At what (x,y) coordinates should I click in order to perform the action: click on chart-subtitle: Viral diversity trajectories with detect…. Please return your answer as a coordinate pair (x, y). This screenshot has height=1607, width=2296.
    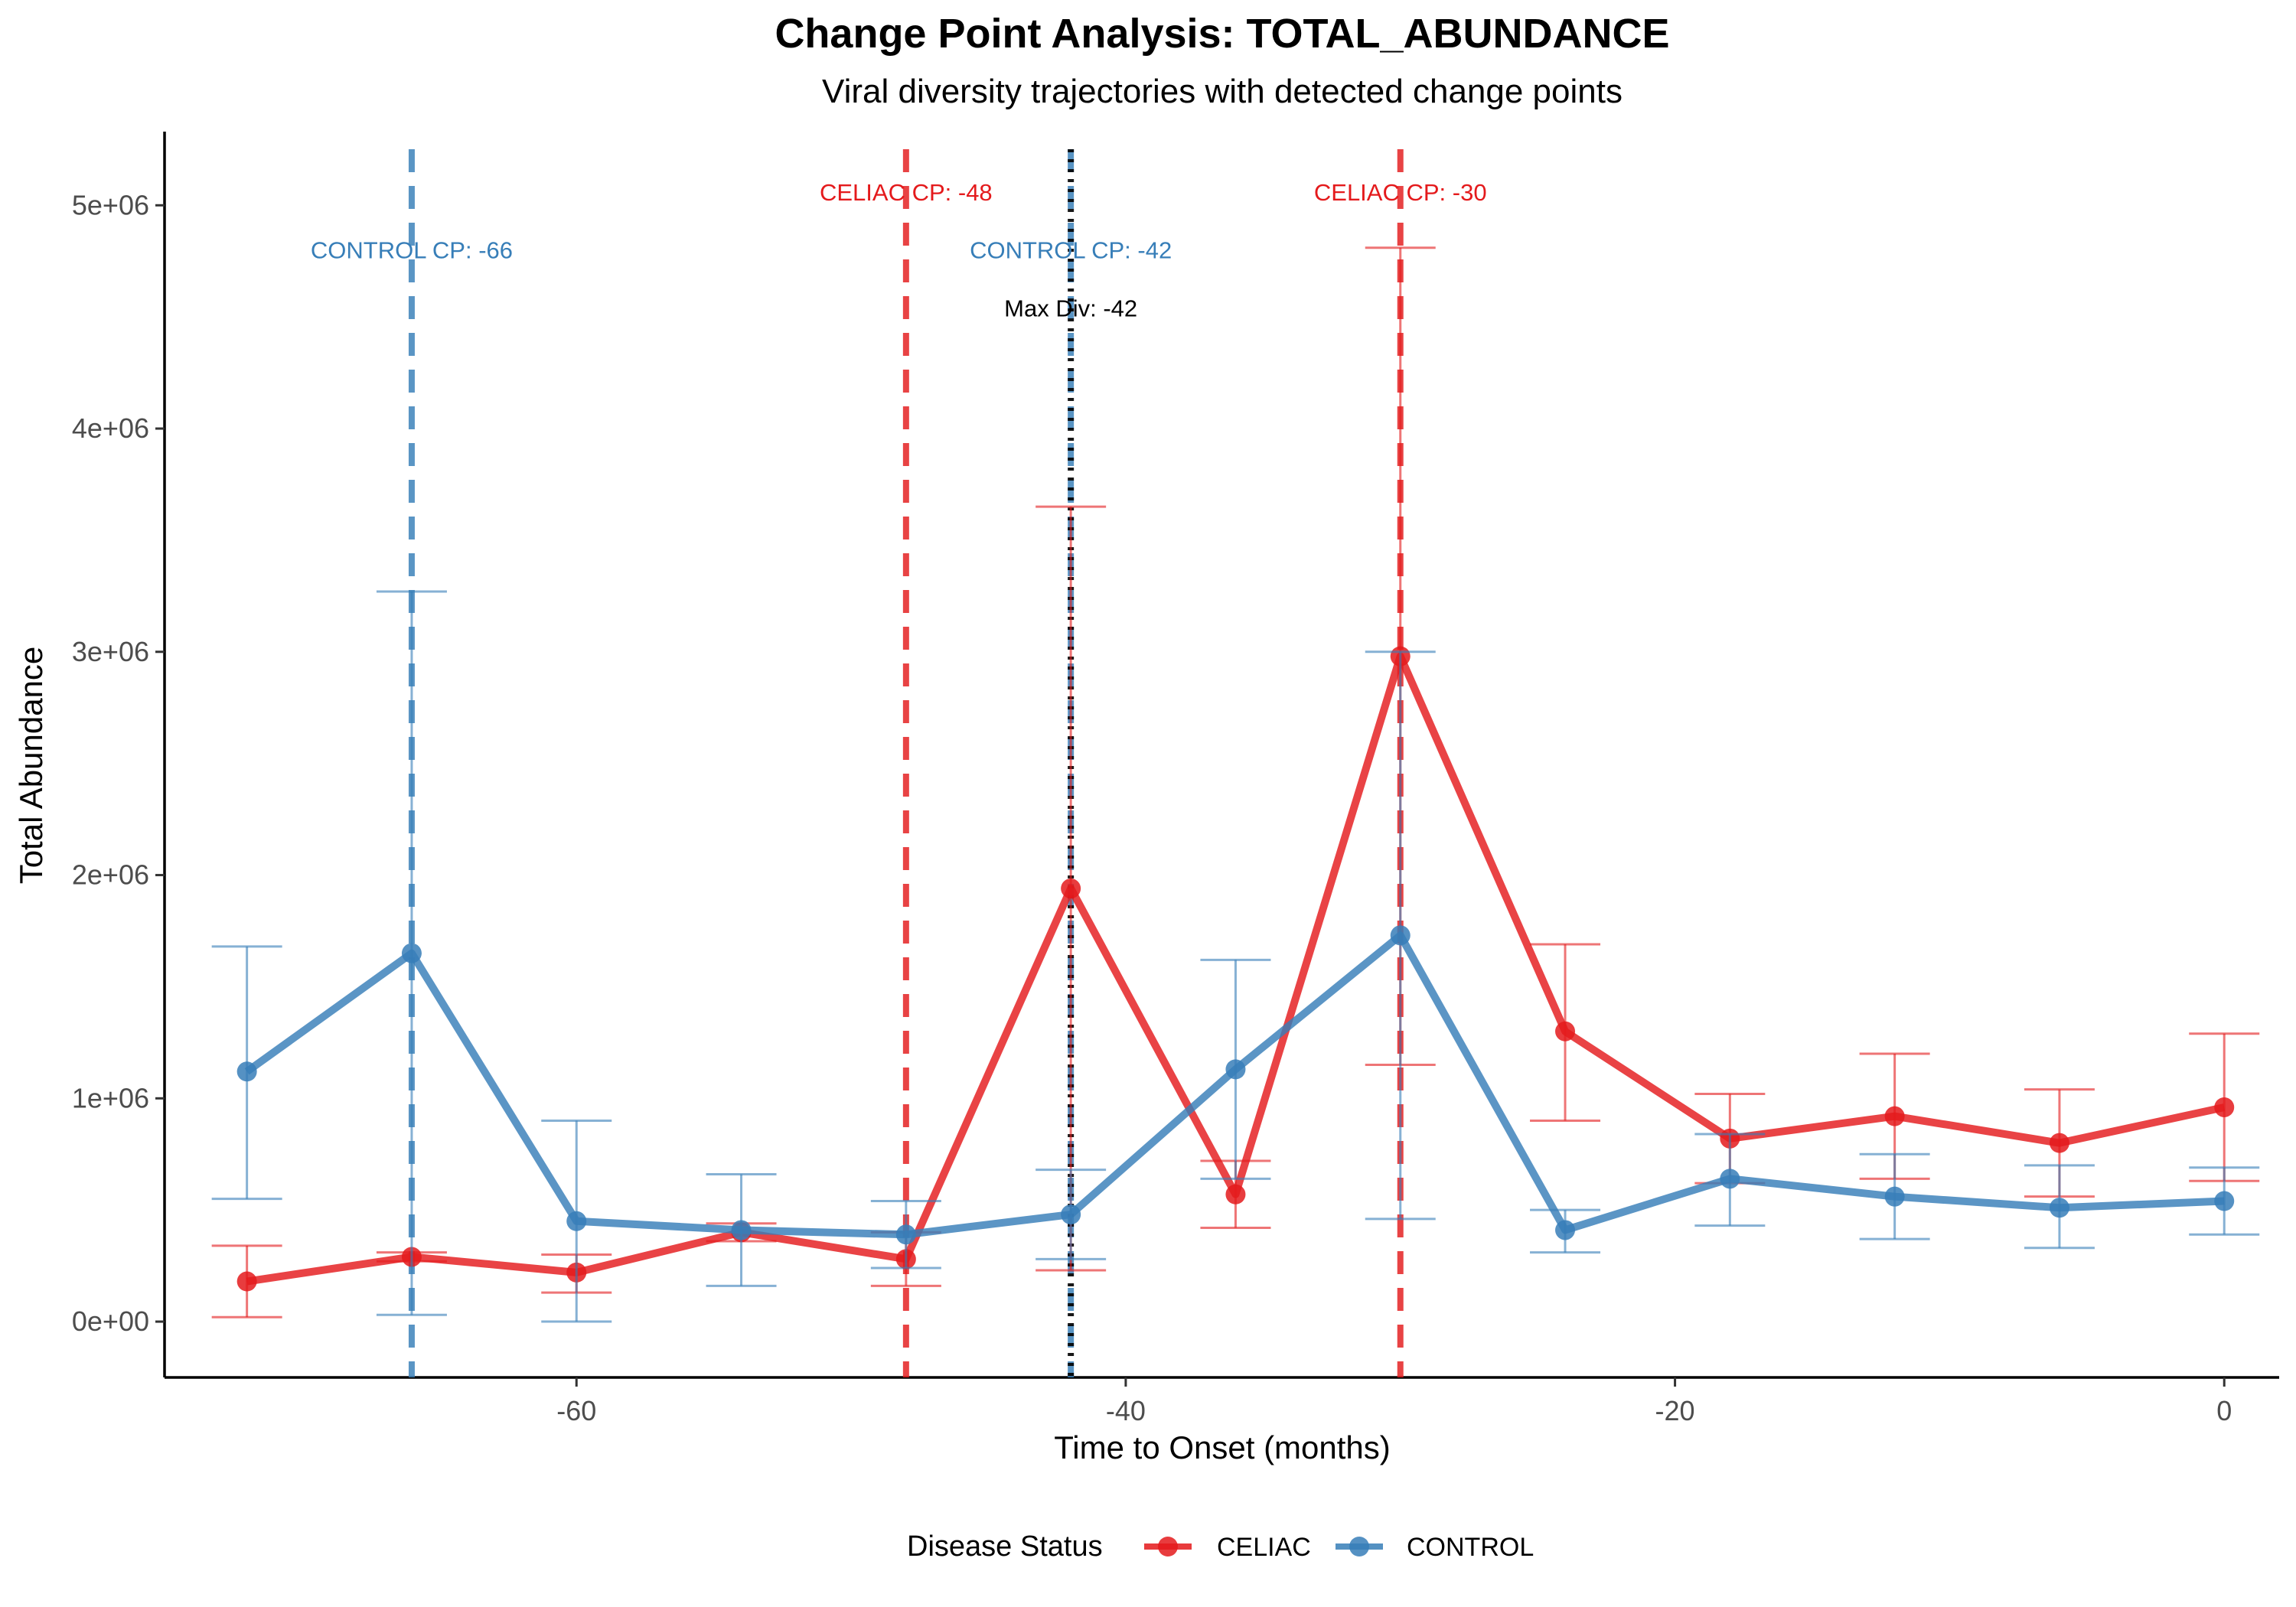
    Looking at the image, I should click on (1222, 91).